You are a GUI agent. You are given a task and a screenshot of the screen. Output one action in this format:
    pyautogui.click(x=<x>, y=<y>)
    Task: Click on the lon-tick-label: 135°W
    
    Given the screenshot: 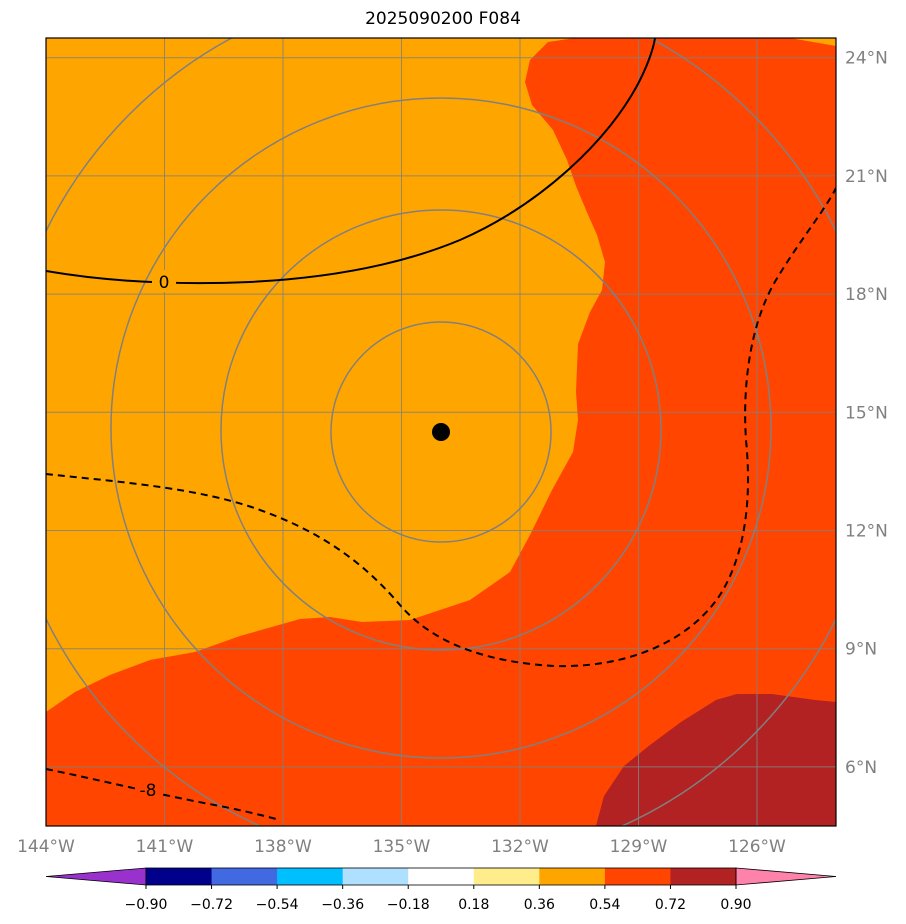 What is the action you would take?
    pyautogui.click(x=402, y=847)
    